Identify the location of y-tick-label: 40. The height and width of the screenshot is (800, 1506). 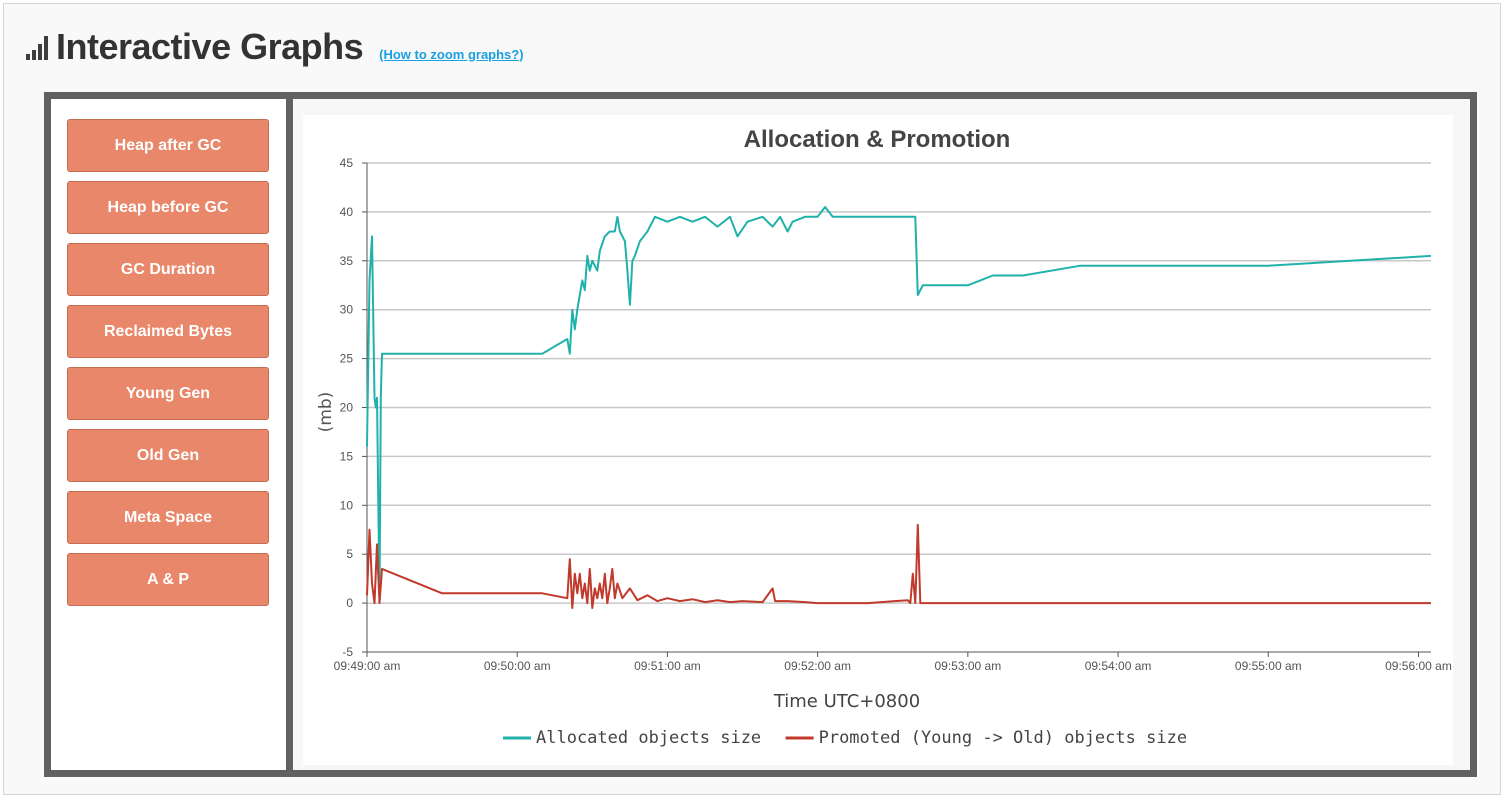
(347, 212).